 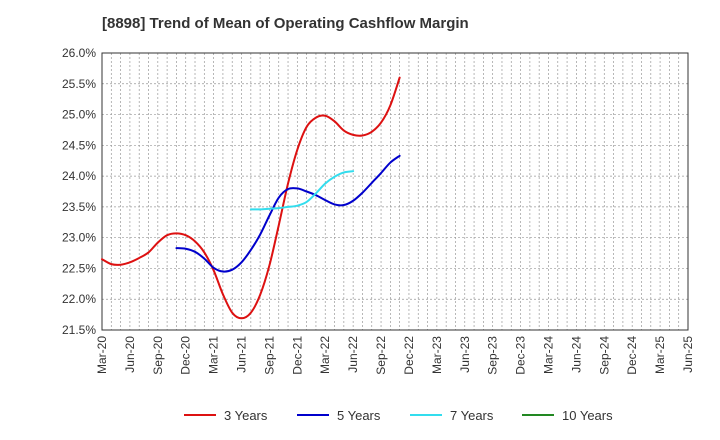 I want to click on x-tick-label: Dec-22, so click(x=409, y=355).